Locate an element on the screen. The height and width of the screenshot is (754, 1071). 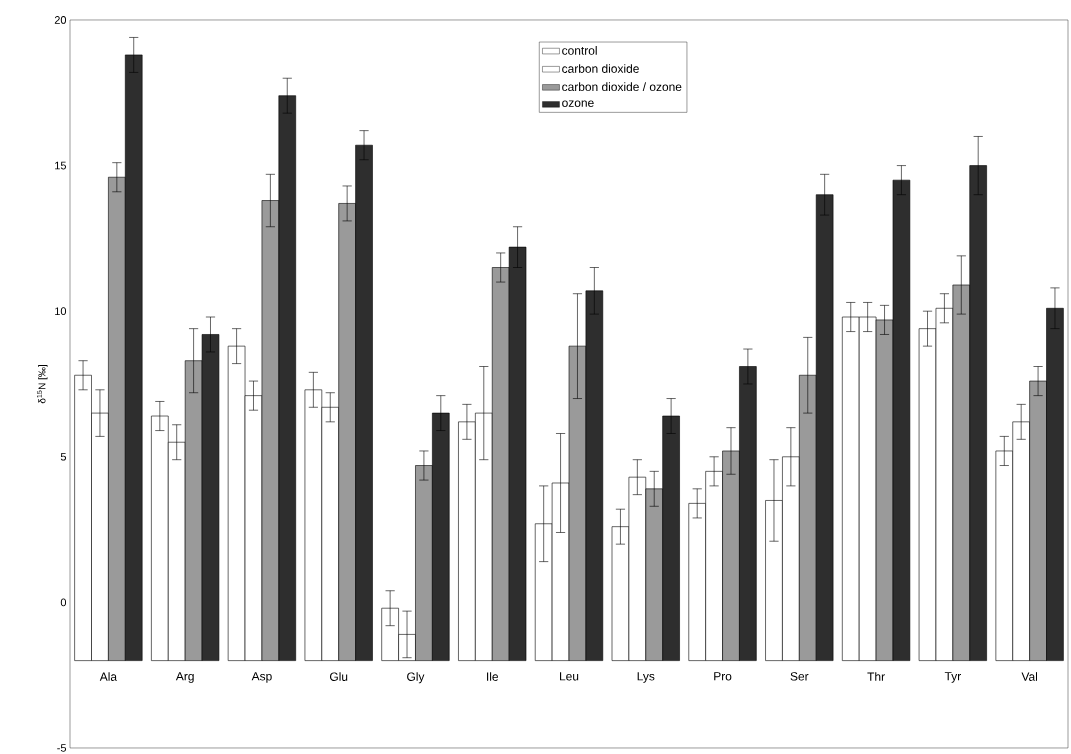
x-tick-label: Pro is located at coordinates (723, 676).